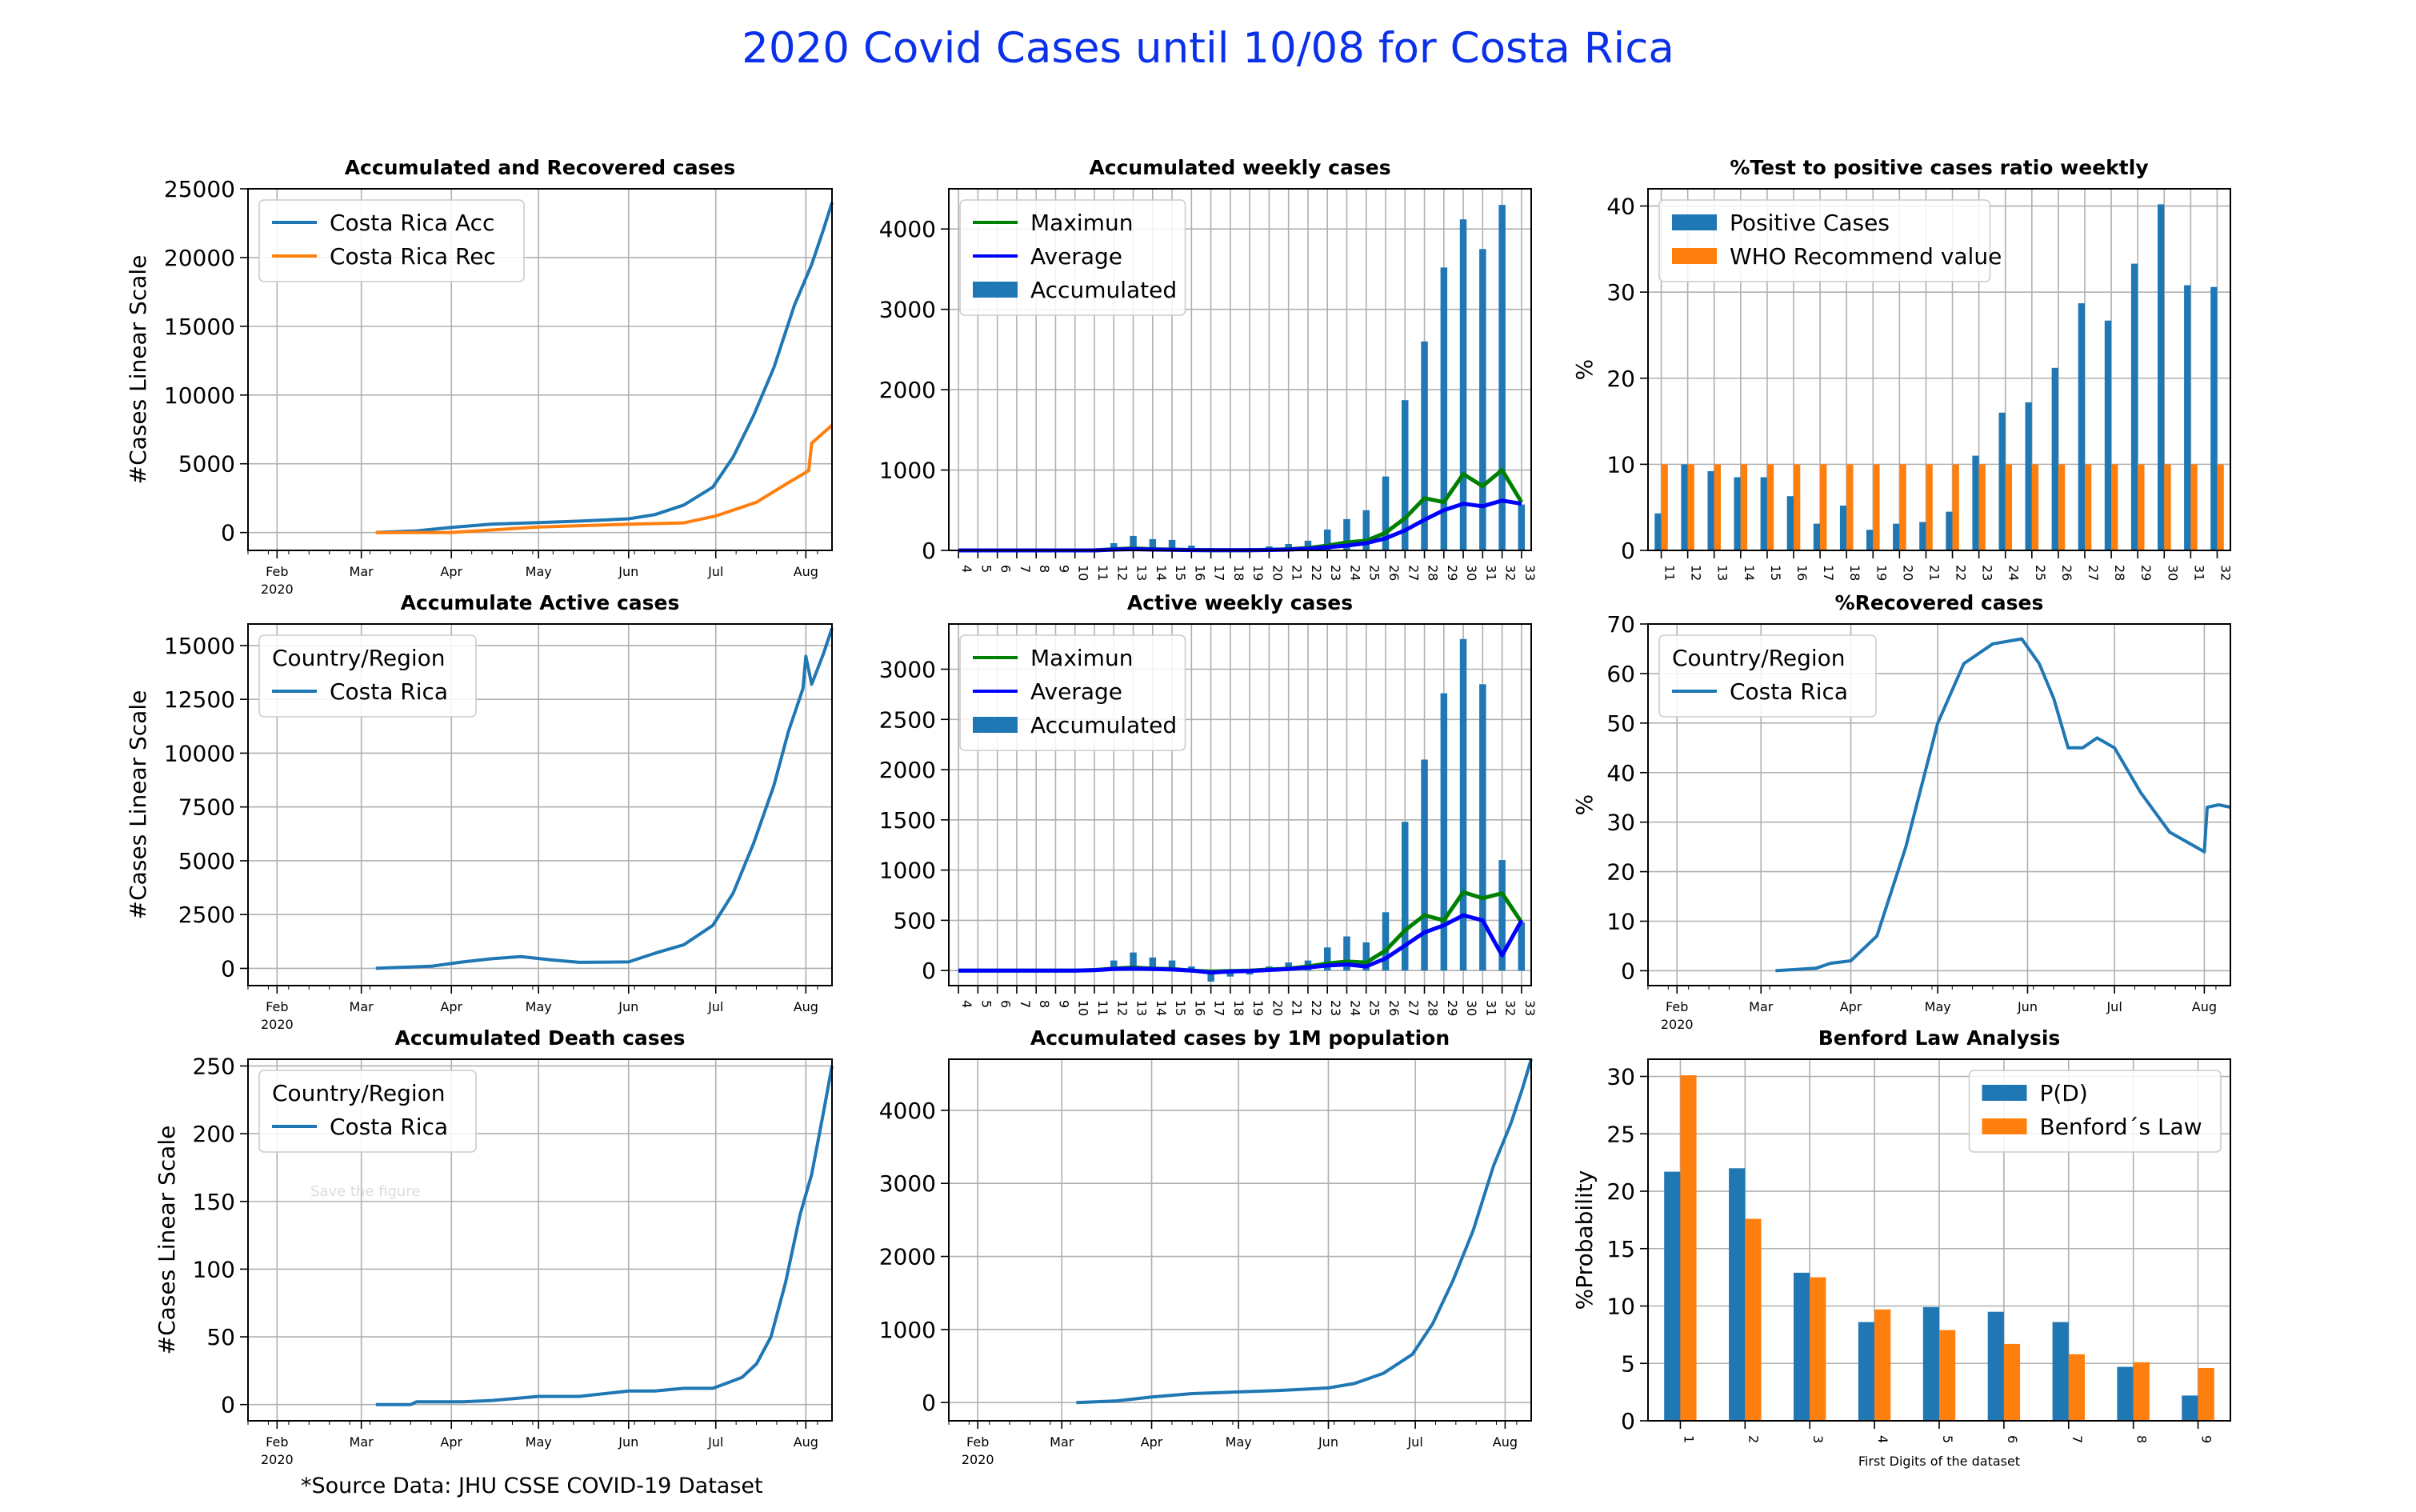 The height and width of the screenshot is (1512, 2416). I want to click on x-tick-label: 25, so click(1374, 573).